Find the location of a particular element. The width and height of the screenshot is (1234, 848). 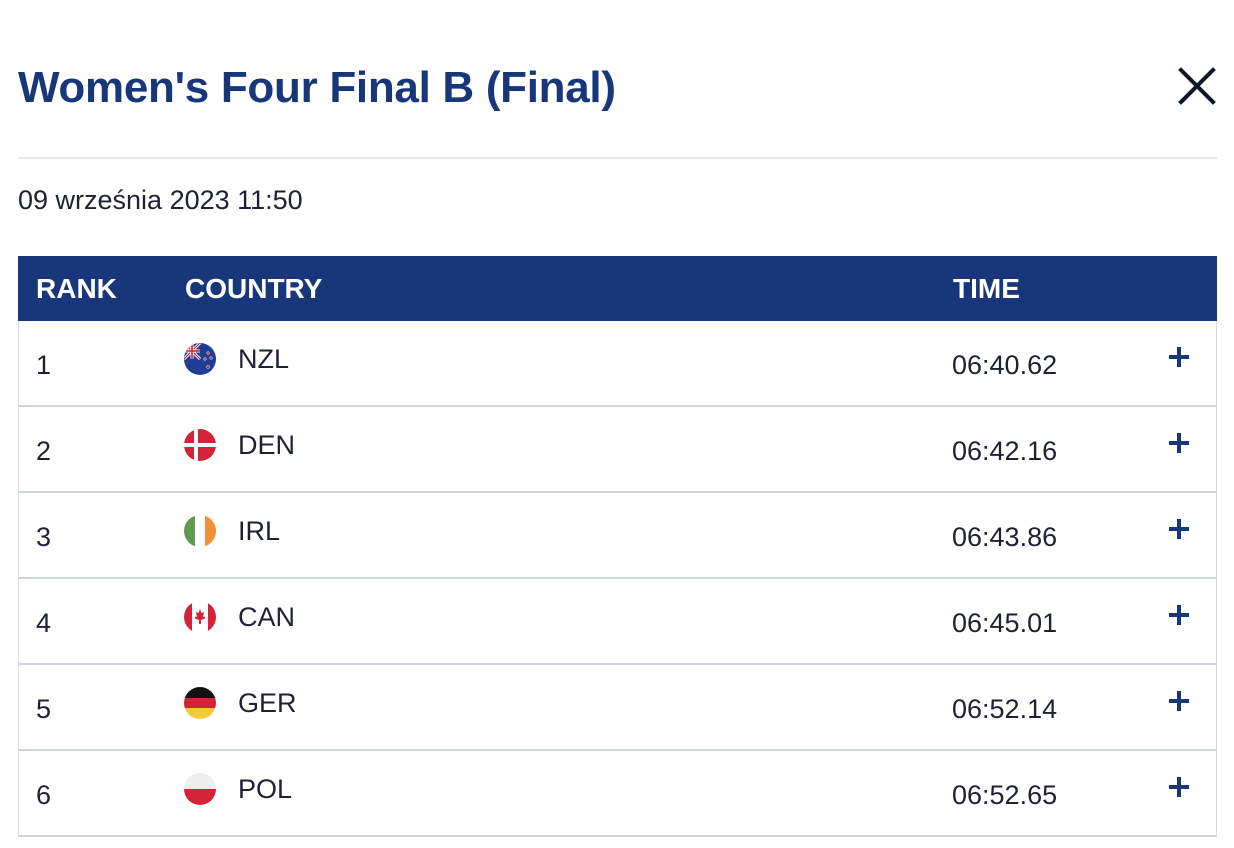

table-header: RANK COUNTRY TIME is located at coordinates (617, 288).